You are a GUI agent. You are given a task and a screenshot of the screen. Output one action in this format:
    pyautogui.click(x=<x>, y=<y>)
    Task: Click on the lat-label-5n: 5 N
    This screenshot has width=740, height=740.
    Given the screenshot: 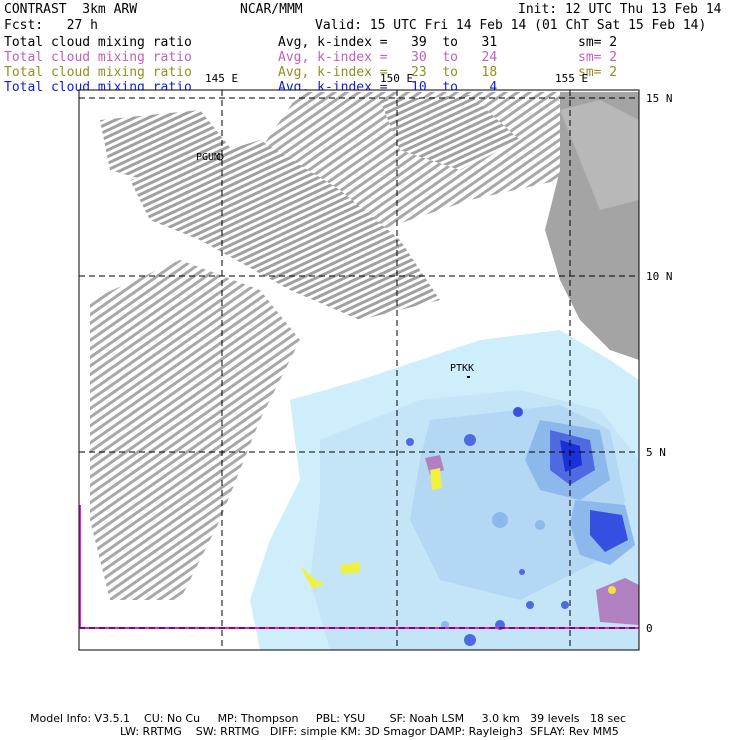 What is the action you would take?
    pyautogui.click(x=656, y=452)
    